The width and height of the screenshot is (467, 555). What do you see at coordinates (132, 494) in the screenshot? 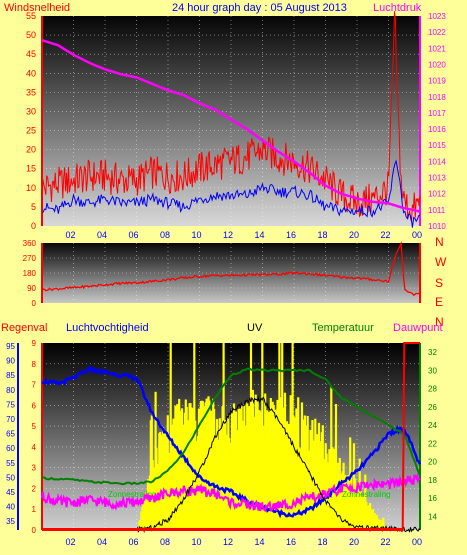
I see `solar-annotation-left: Zonnestraling` at bounding box center [132, 494].